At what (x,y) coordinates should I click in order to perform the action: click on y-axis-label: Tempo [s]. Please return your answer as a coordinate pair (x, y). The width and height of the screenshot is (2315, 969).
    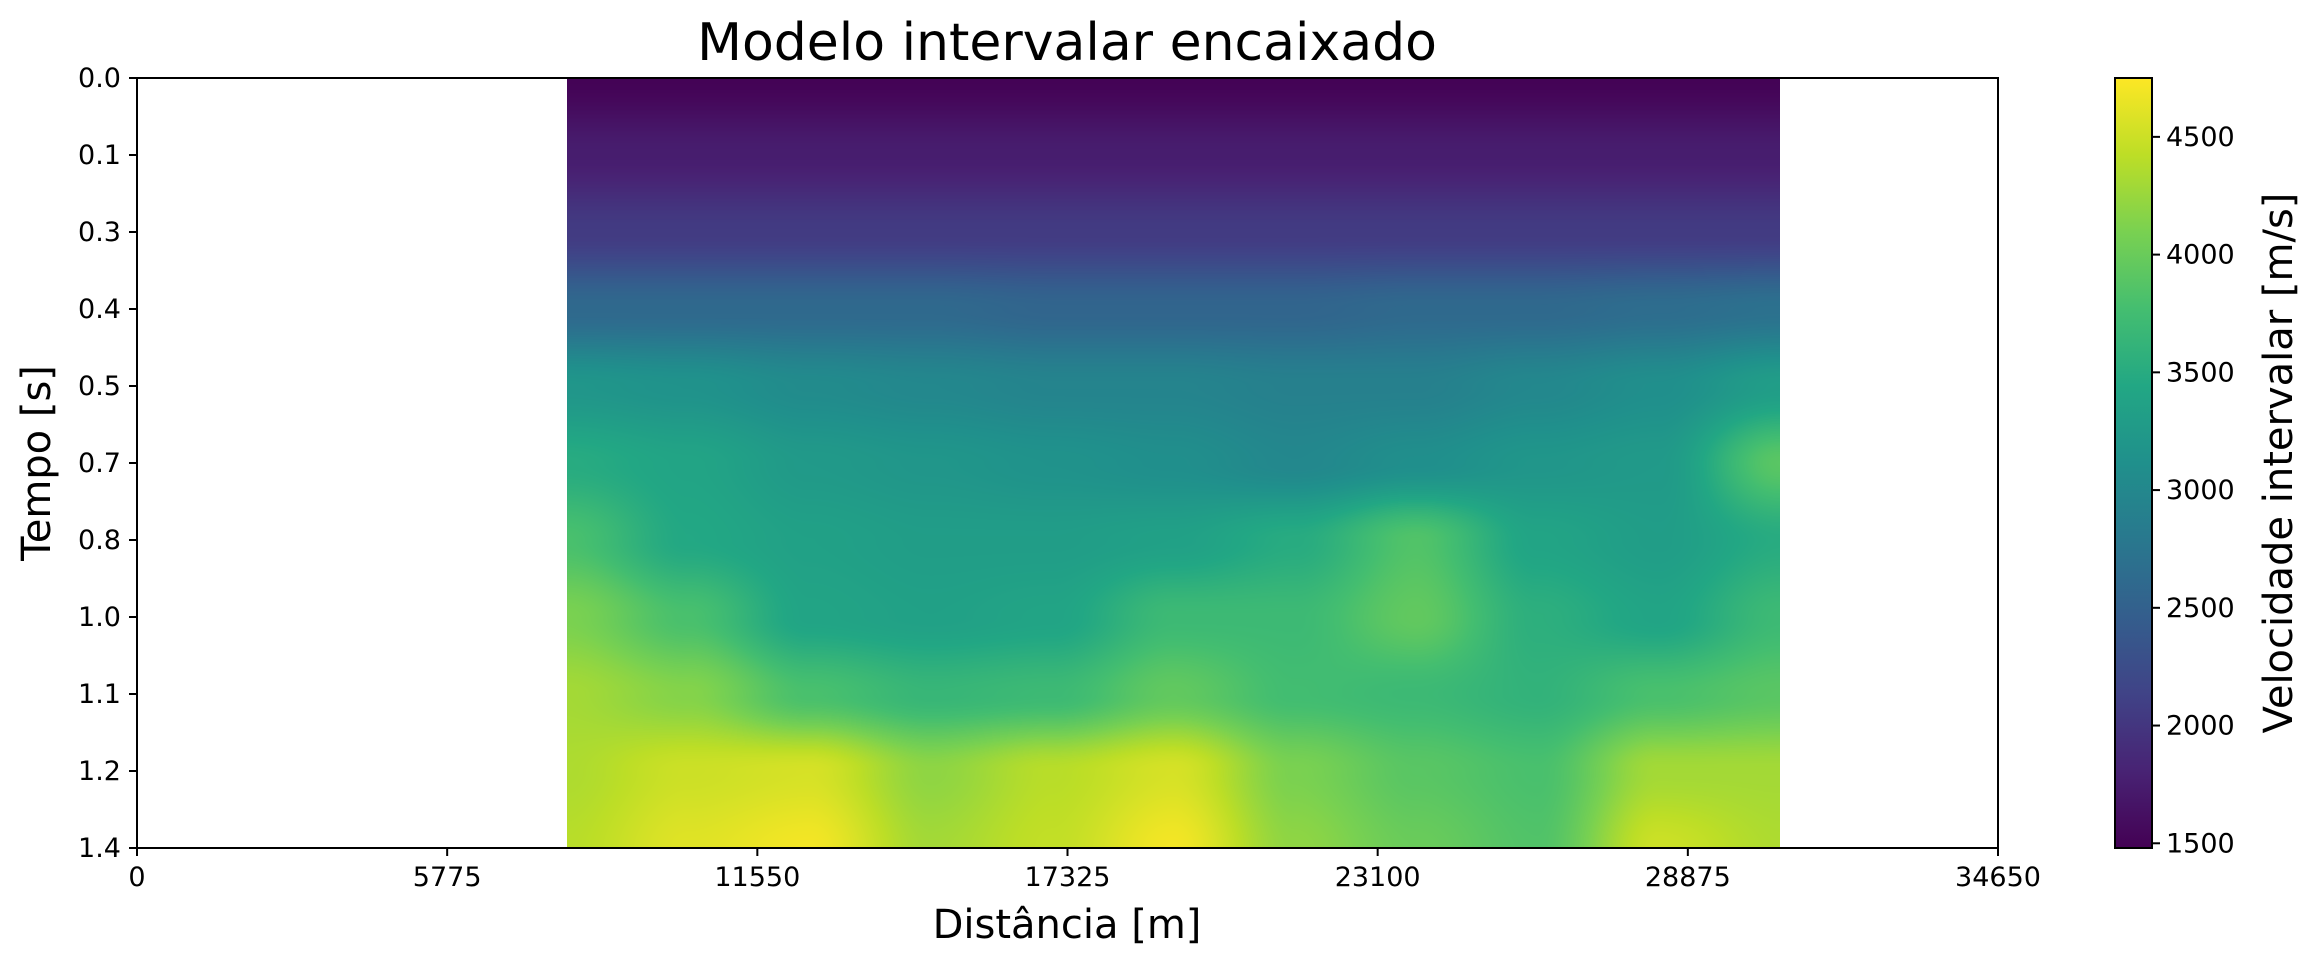
    Looking at the image, I should click on (37, 463).